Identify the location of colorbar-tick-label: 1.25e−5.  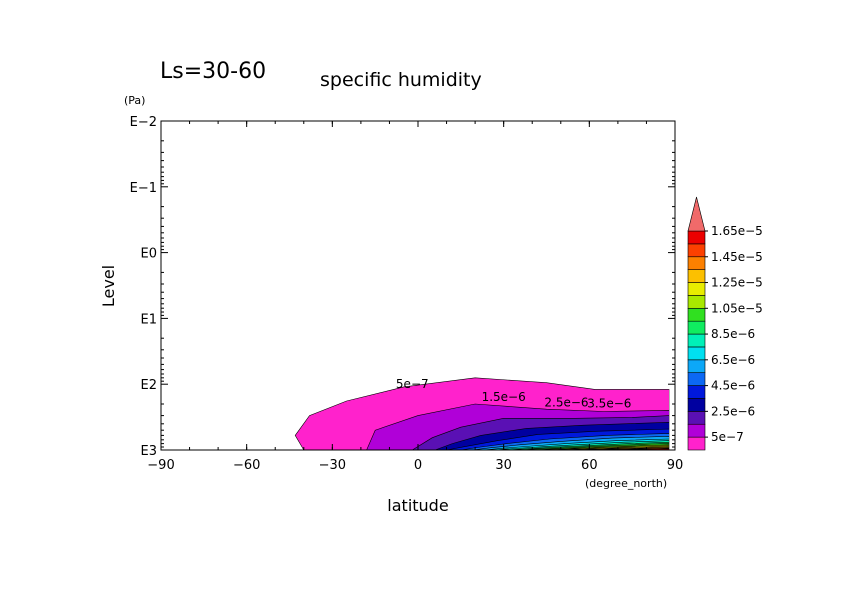
(737, 283).